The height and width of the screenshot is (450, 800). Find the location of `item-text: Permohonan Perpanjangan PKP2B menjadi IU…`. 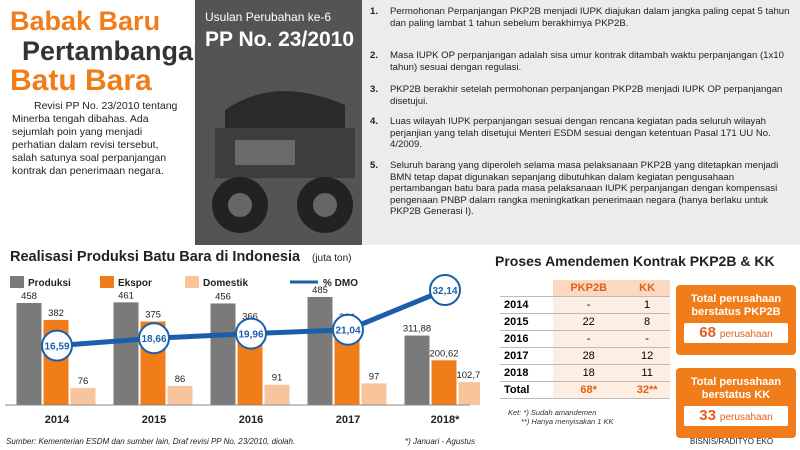

item-text: Permohonan Perpanjangan PKP2B menjadi IU… is located at coordinates (590, 17).